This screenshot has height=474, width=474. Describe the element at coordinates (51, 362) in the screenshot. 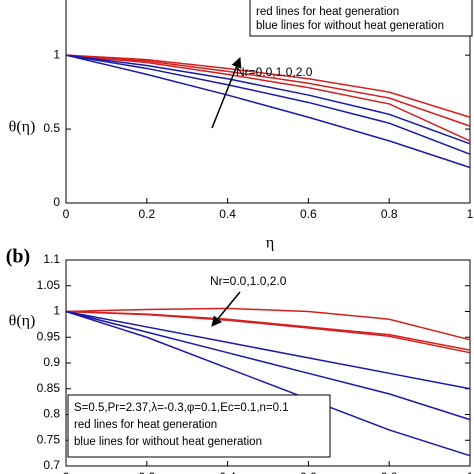

I see `y-tick-label: 0.9` at that location.